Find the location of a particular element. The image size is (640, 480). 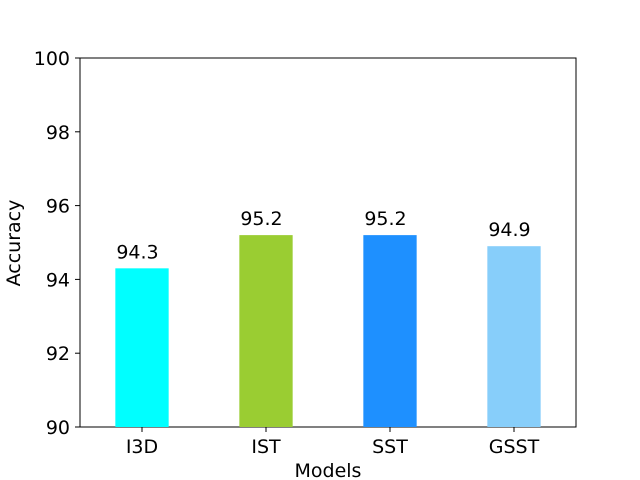

y-ticks-layer: 90 92 94 96 98 100 is located at coordinates (57, 243).